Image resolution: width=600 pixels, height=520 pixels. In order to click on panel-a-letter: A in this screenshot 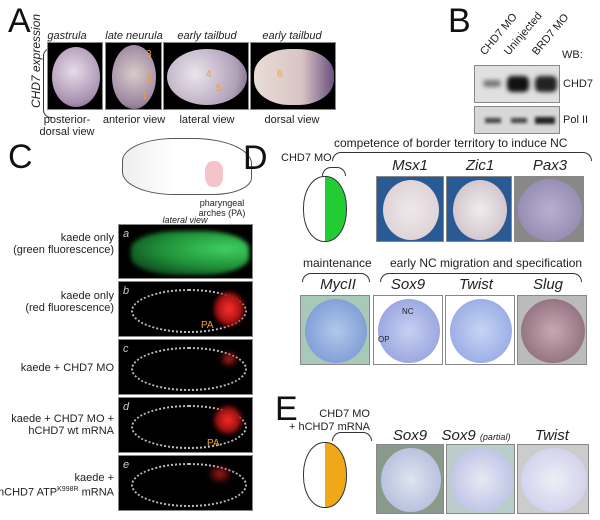, I will do `click(19, 21)`.